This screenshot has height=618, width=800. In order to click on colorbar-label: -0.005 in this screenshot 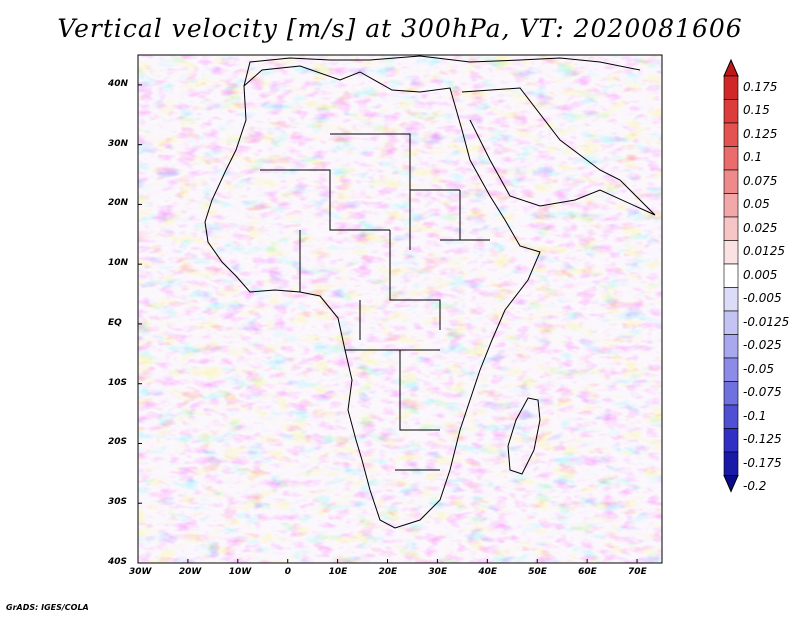, I will do `click(762, 298)`.